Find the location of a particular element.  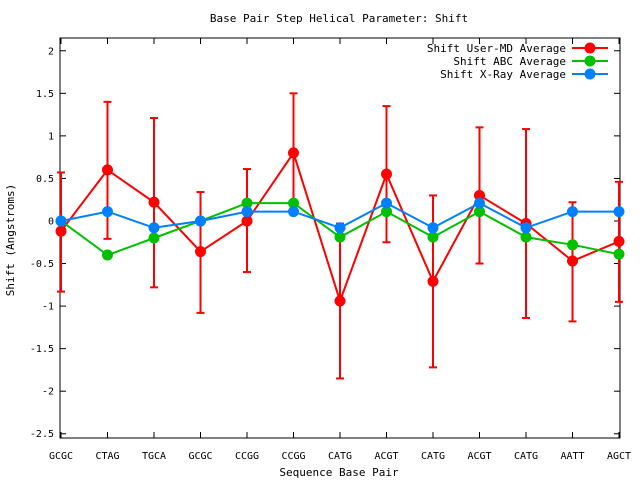

y-tick-label: 1.5 is located at coordinates (45, 94).